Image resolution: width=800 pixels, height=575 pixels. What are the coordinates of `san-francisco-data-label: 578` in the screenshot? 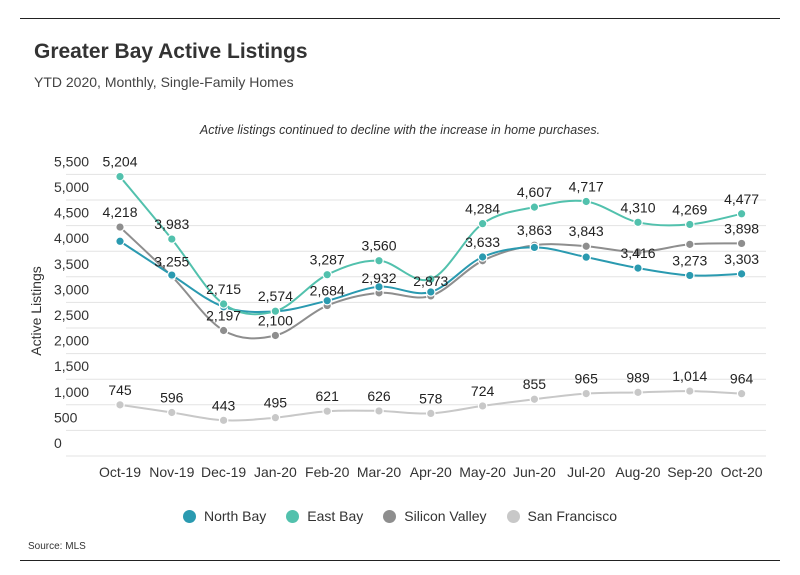 It's located at (431, 398).